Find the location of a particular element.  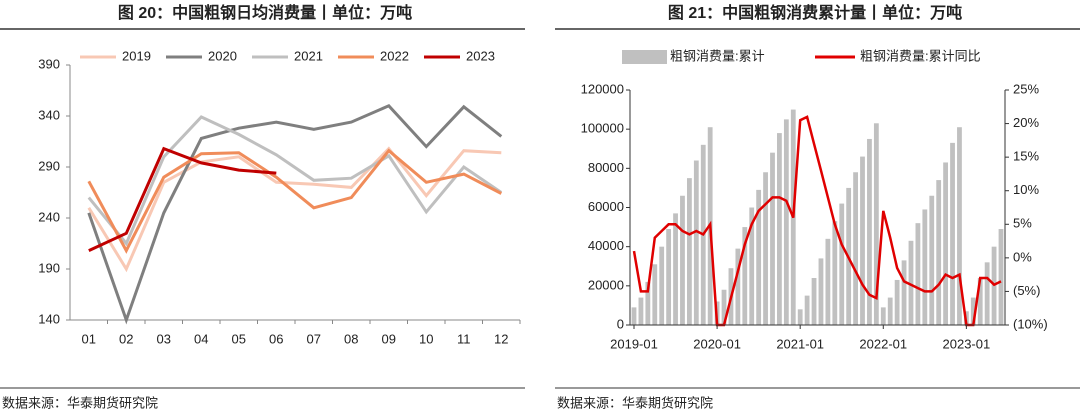

y2-tick-label: 10% is located at coordinates (1026, 189).